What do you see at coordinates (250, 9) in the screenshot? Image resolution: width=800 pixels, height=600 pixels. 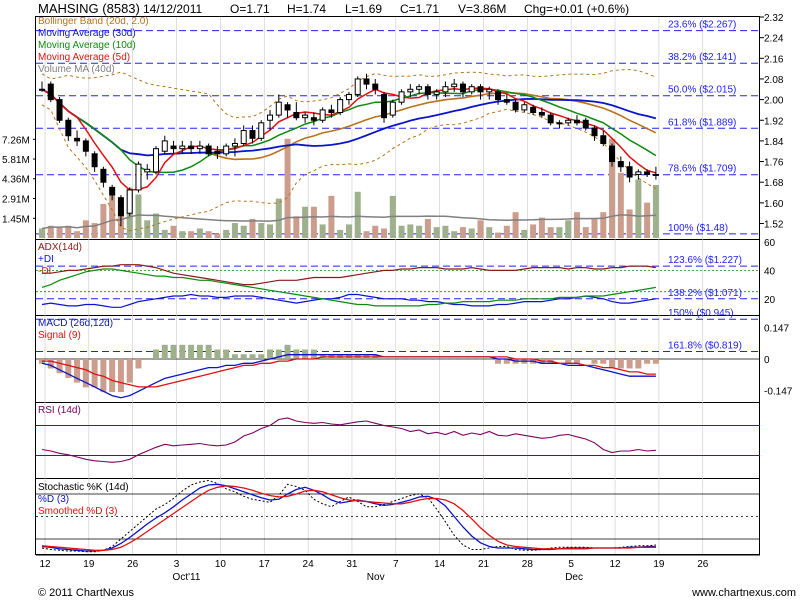 I see `quote-open: O=1.71` at bounding box center [250, 9].